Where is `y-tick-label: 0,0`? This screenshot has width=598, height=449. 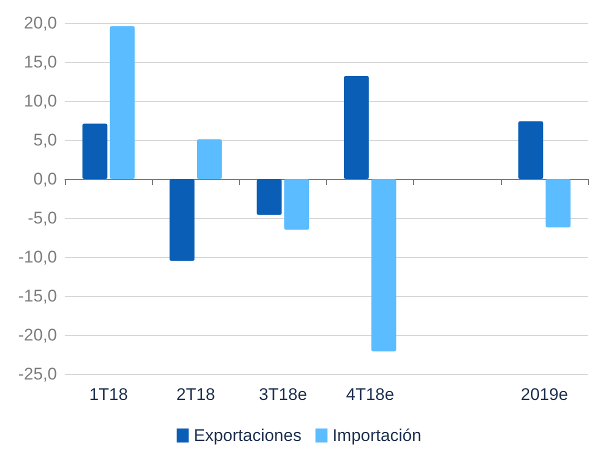
y-tick-label: 0,0 is located at coordinates (45, 179).